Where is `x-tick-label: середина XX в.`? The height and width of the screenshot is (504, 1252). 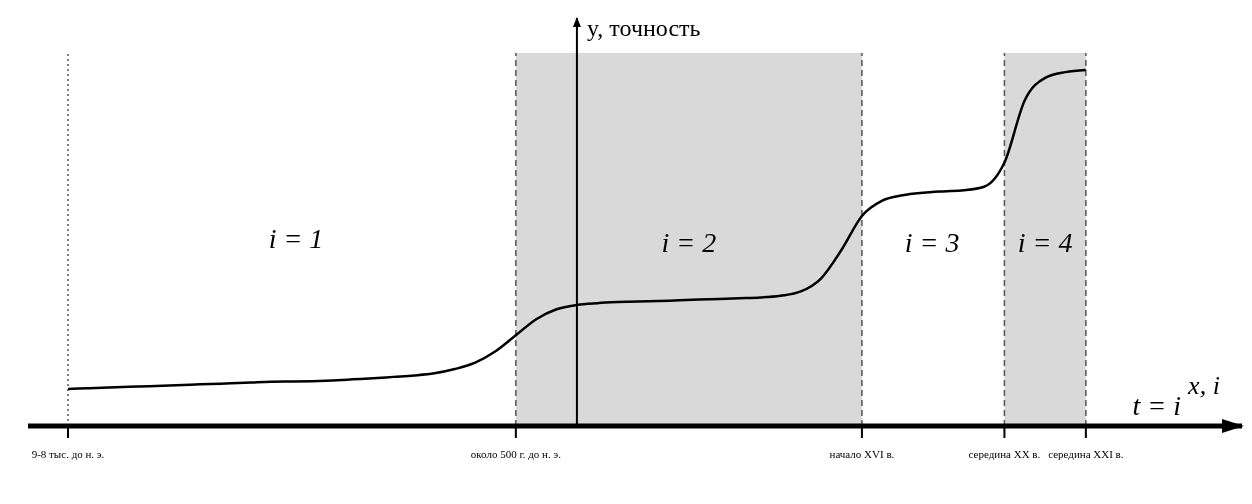 x-tick-label: середина XX в. is located at coordinates (1004, 454).